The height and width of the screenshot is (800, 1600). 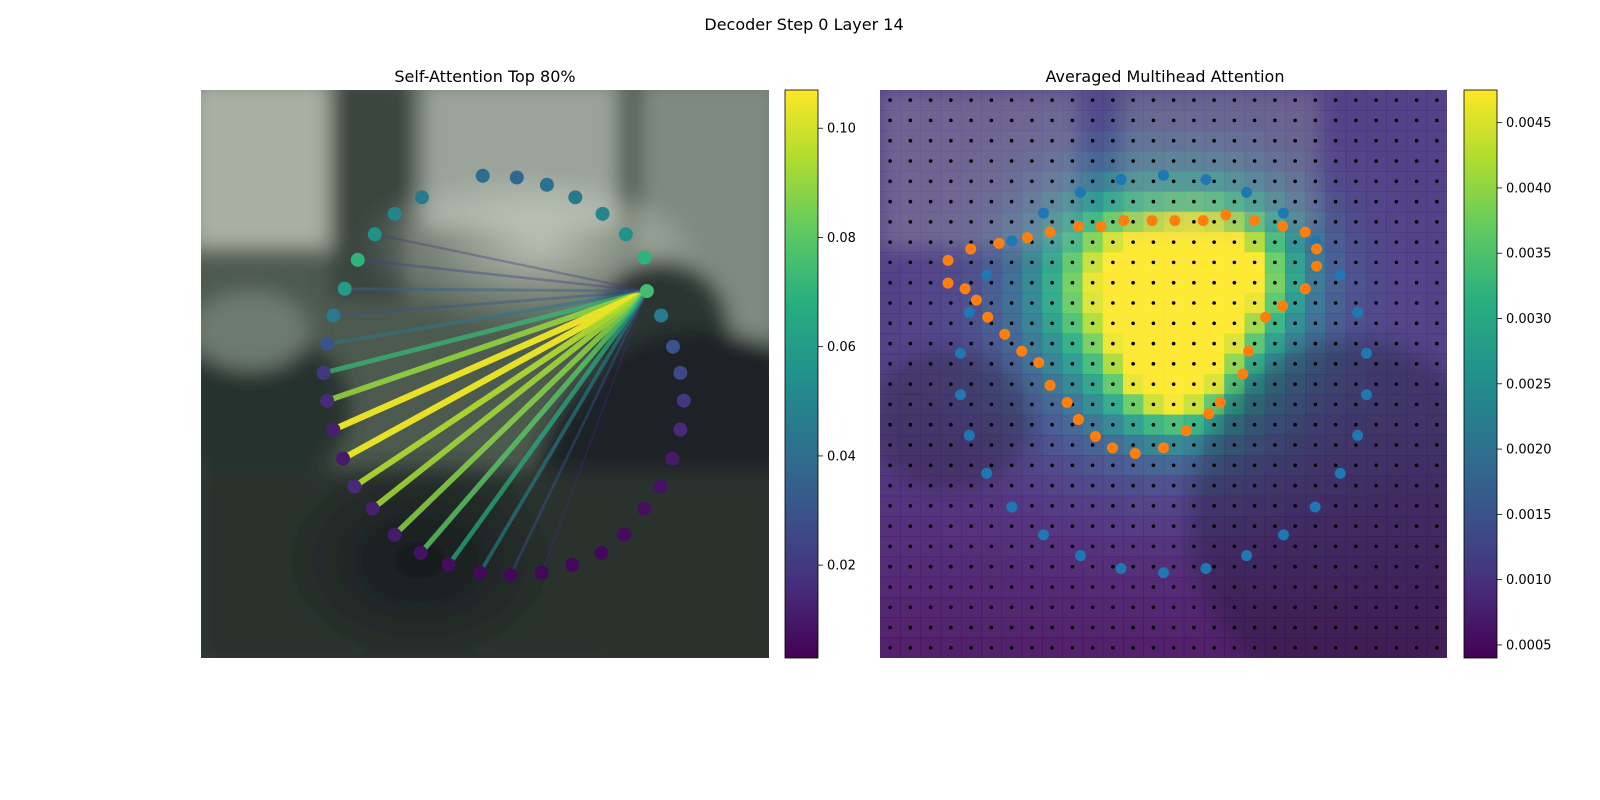 I want to click on multihead-attention-title: Averaged Multihead Attention, so click(x=1165, y=76).